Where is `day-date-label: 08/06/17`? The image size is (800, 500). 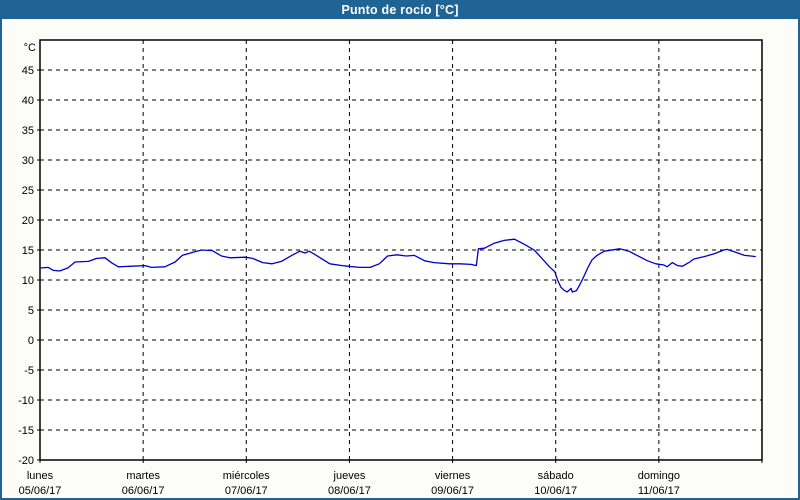 day-date-label: 08/06/17 is located at coordinates (349, 491).